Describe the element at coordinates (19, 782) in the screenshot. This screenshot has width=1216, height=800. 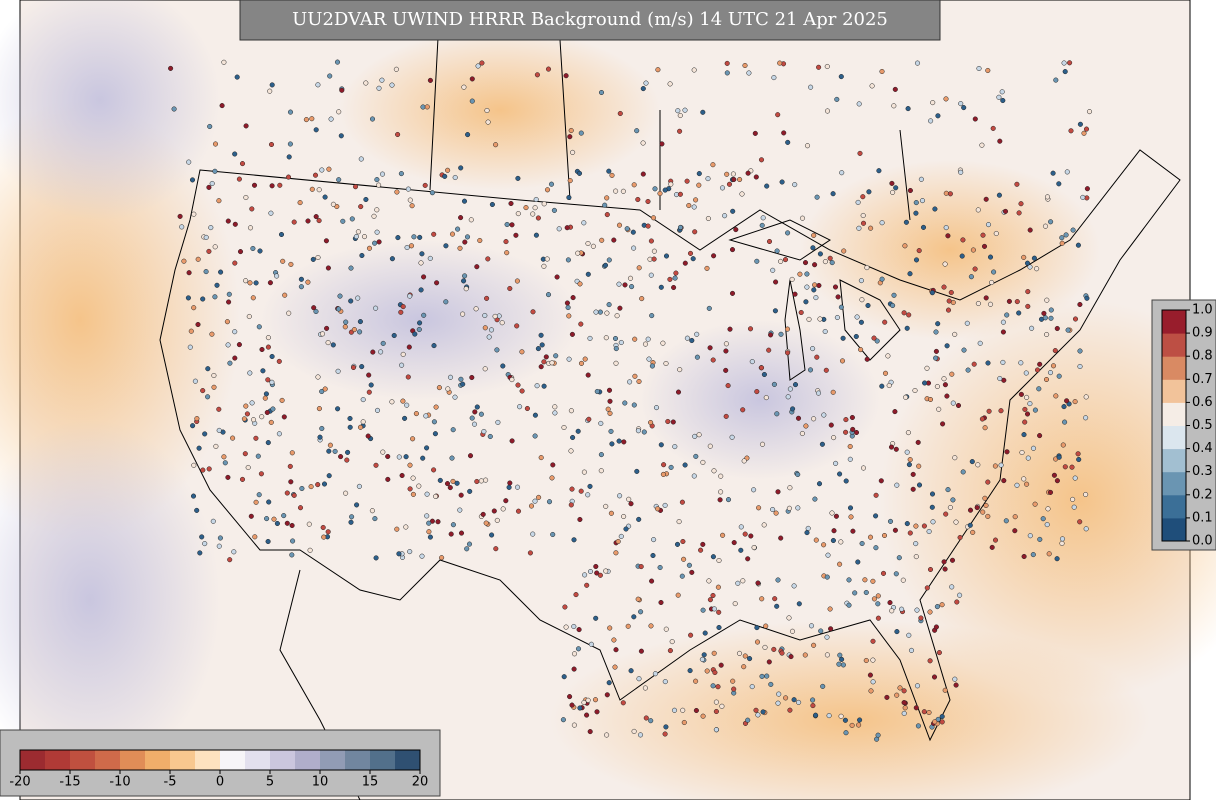
I see `colorbar-tick-label: -20` at that location.